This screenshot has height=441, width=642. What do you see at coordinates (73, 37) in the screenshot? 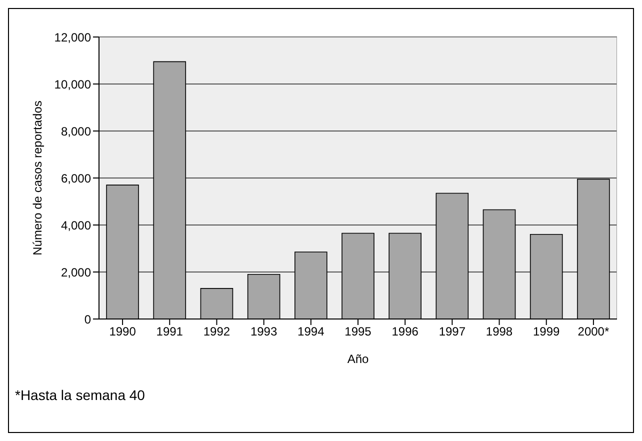
I see `y-tick-label: 12,000` at bounding box center [73, 37].